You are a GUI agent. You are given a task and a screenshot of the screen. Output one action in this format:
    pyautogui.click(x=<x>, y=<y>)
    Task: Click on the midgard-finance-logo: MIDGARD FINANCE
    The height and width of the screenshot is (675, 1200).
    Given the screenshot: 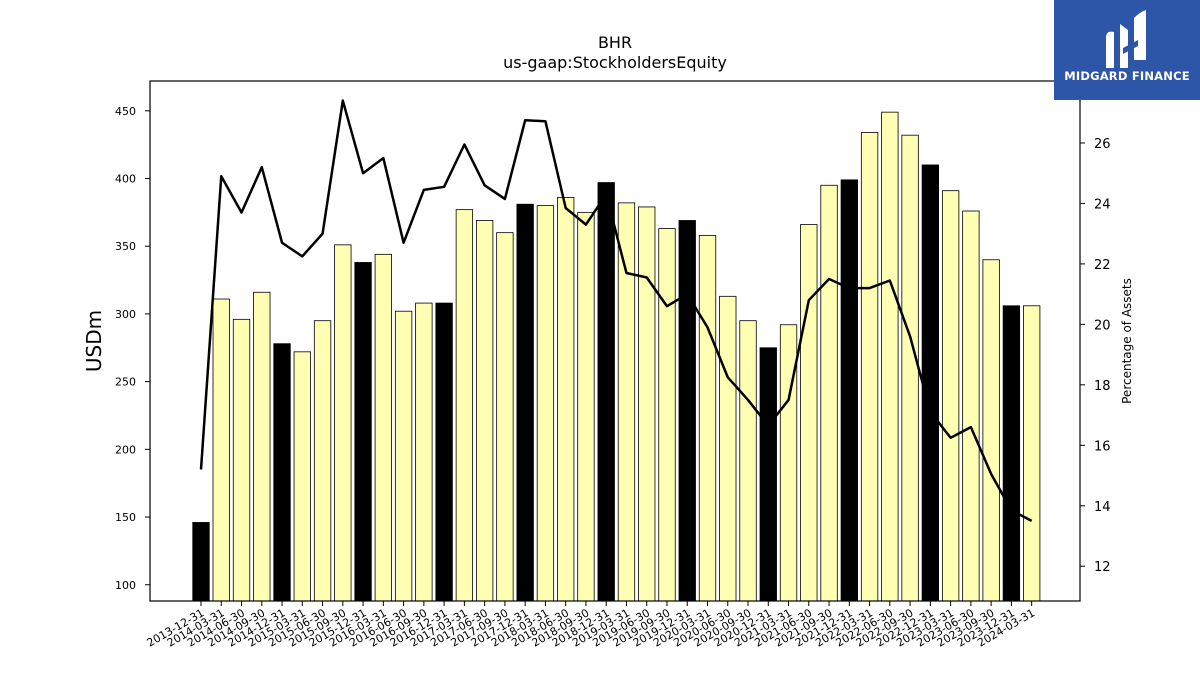 What is the action you would take?
    pyautogui.click(x=1127, y=50)
    